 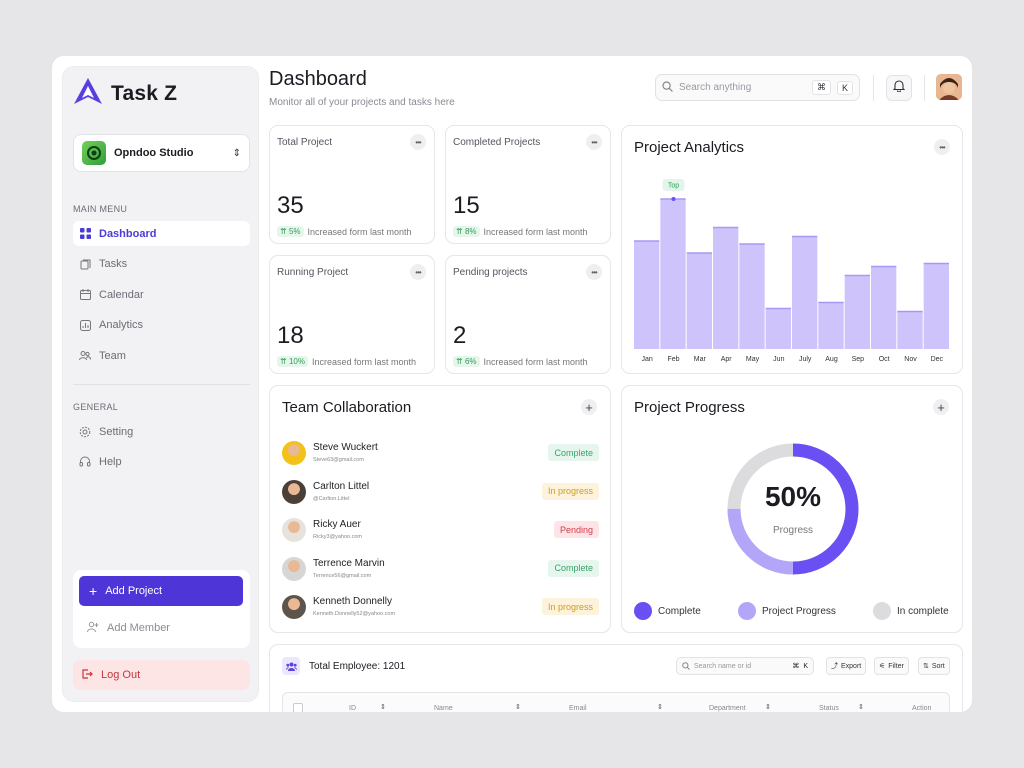 What do you see at coordinates (882, 666) in the screenshot?
I see `filter-icon: ⚟` at bounding box center [882, 666].